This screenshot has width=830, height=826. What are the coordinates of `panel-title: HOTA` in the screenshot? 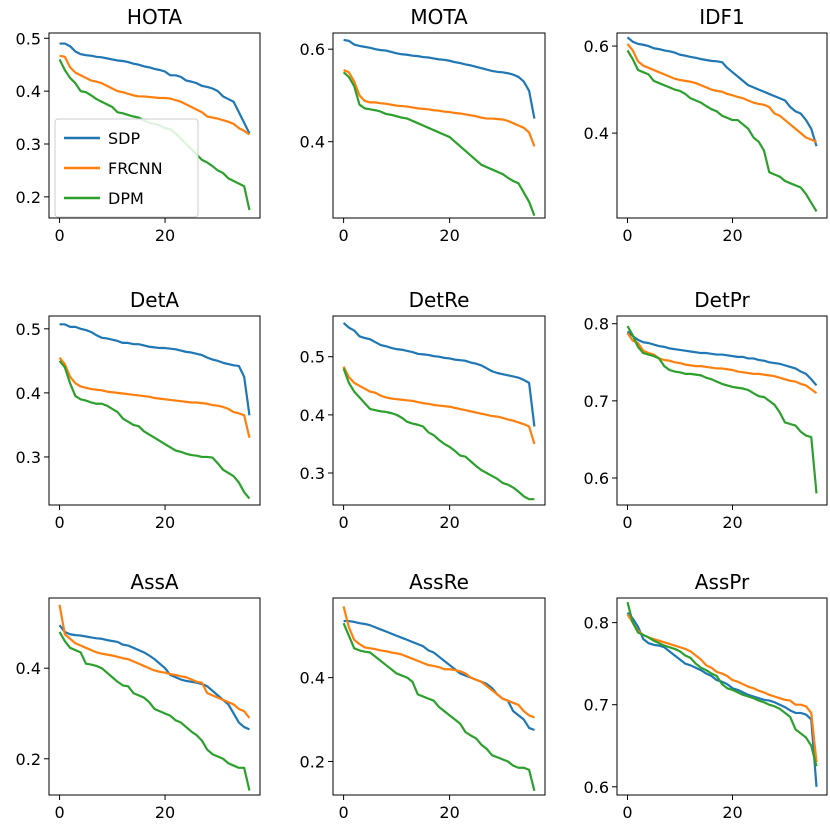 It's located at (154, 17).